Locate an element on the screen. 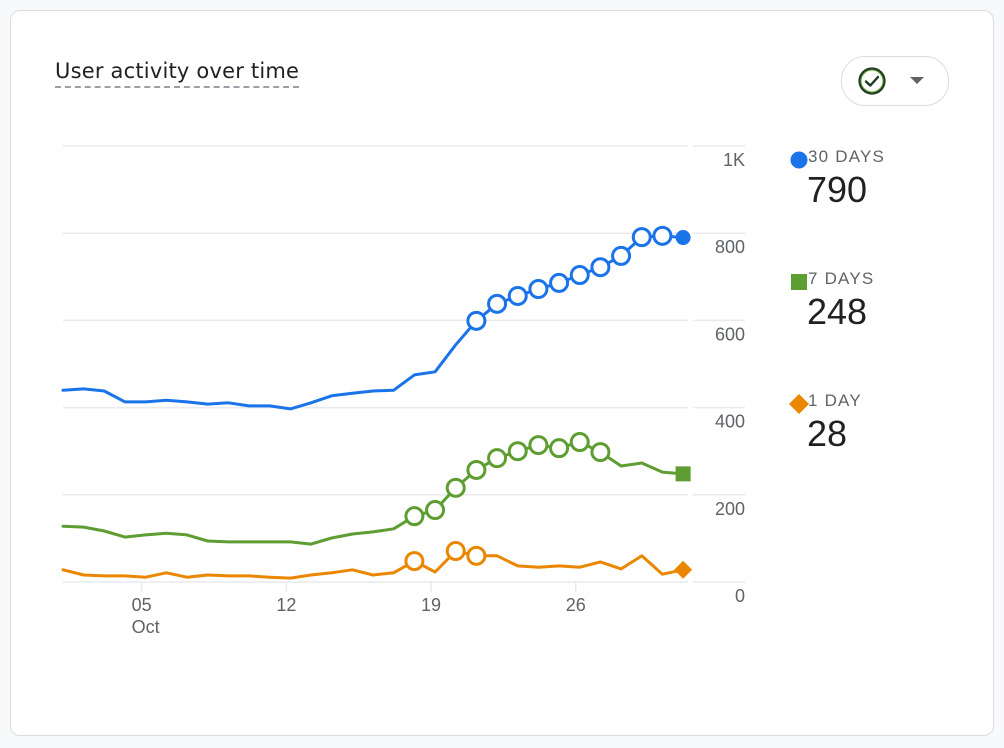  check-circle-icon is located at coordinates (872, 81).